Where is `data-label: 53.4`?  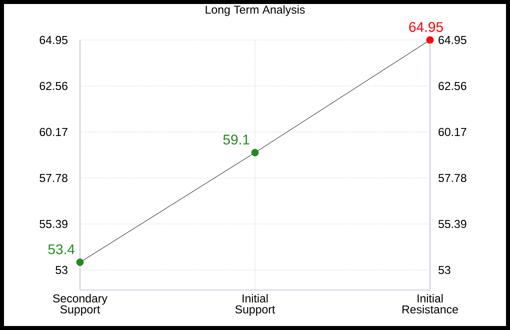 data-label: 53.4 is located at coordinates (61, 249).